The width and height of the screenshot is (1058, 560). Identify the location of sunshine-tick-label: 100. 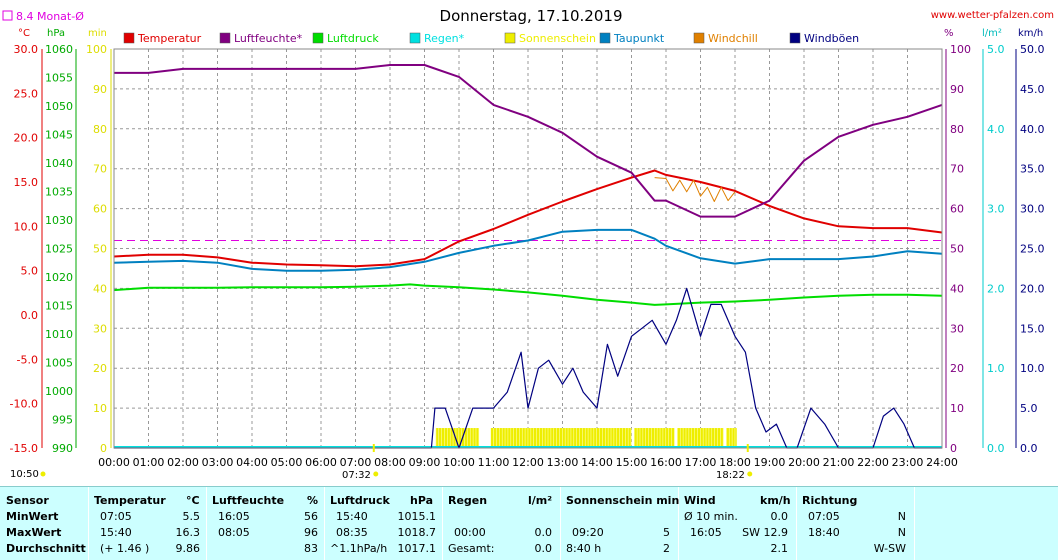
(96, 49).